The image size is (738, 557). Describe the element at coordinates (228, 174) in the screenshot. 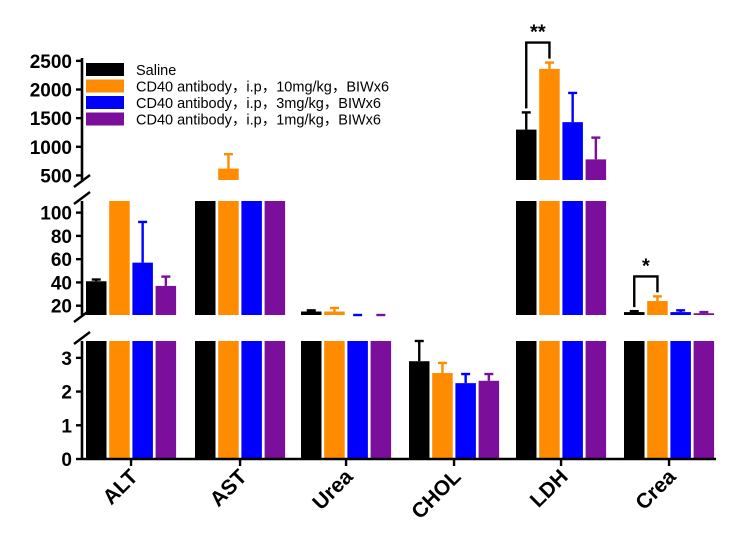

I see `bar-ast-2-seg2` at that location.